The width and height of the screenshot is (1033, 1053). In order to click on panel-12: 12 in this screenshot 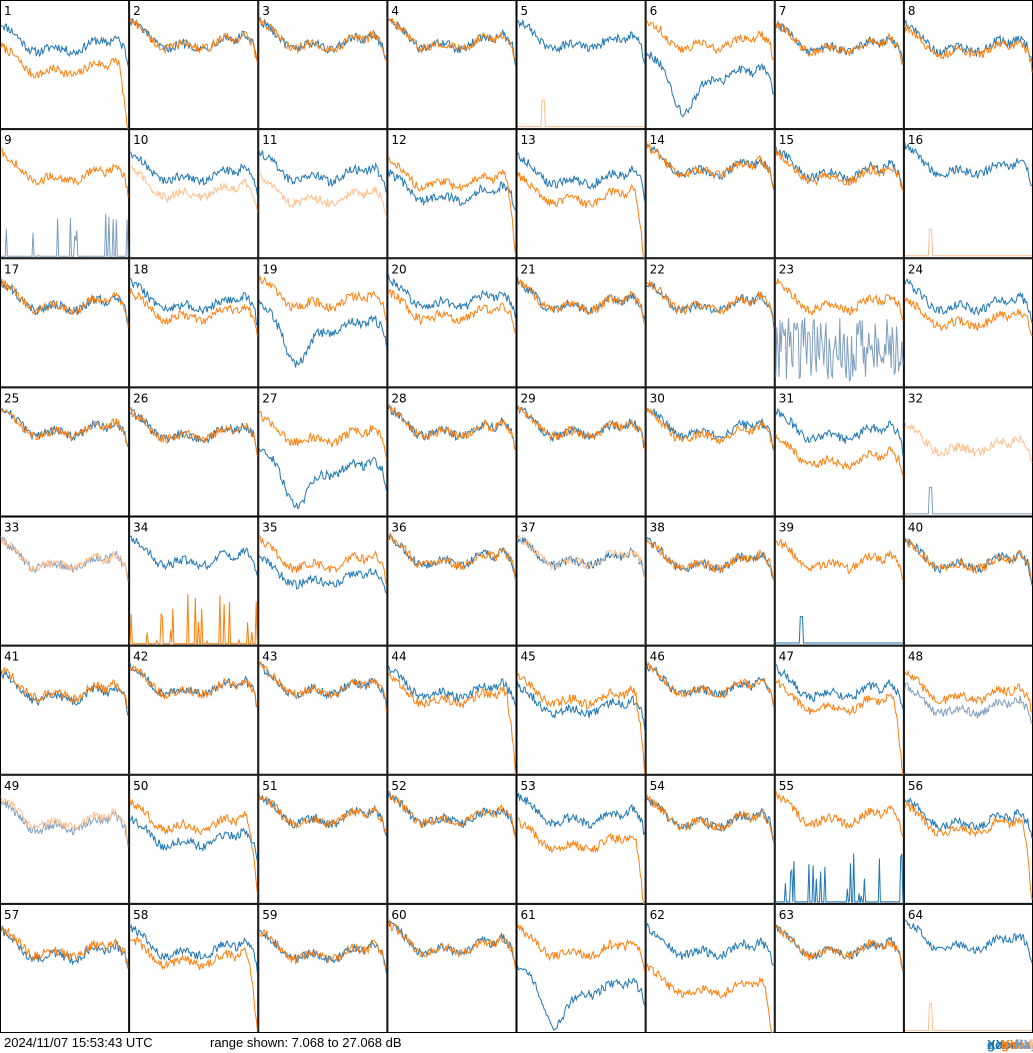, I will do `click(452, 194)`.